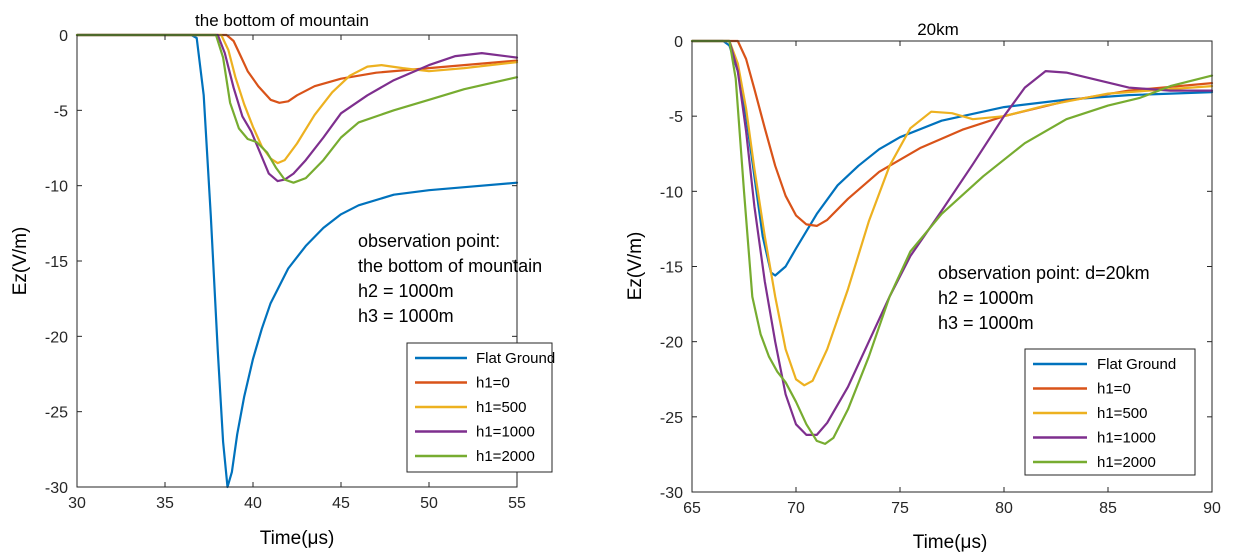 Image resolution: width=1234 pixels, height=553 pixels. What do you see at coordinates (282, 20) in the screenshot?
I see `chart-title: the bottom of mountain` at bounding box center [282, 20].